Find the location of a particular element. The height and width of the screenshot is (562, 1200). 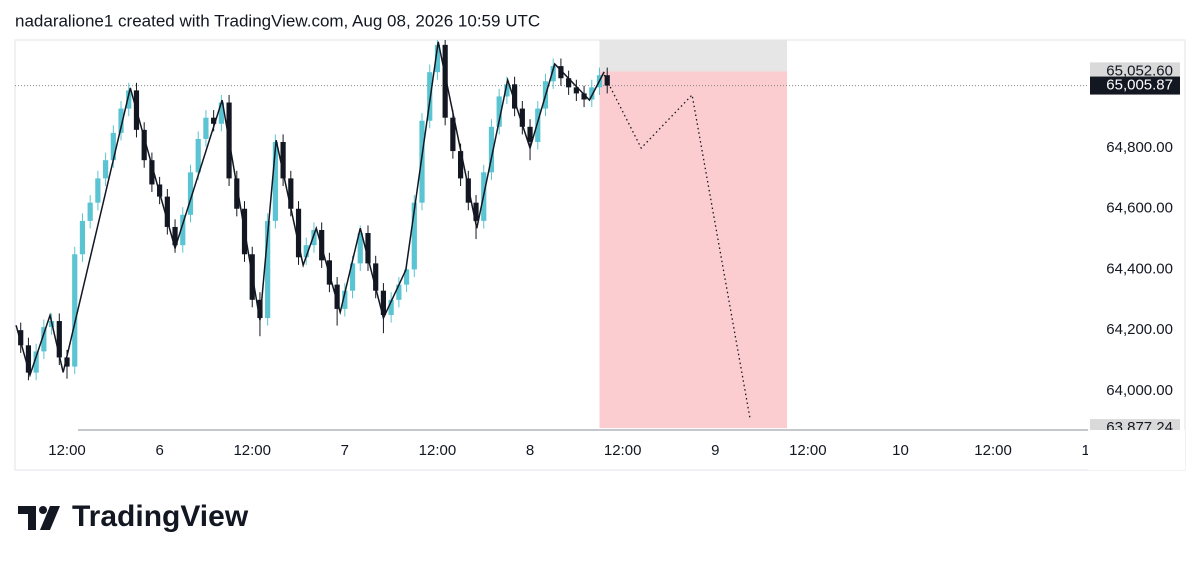

entry-price-label-box is located at coordinates (1135, 71).